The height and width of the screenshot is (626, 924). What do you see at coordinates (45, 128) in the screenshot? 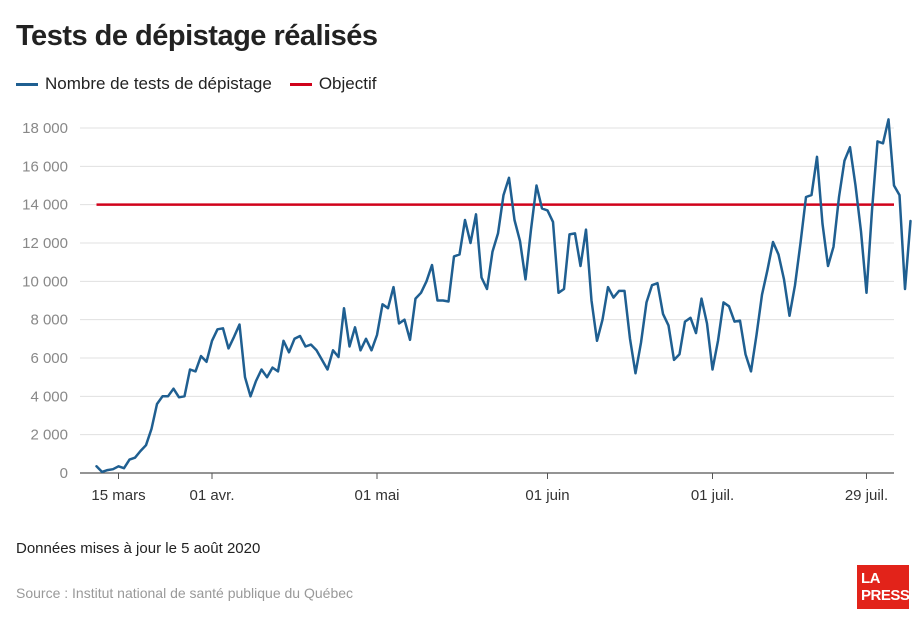
I see `y-tick-label: 18 000` at bounding box center [45, 128].